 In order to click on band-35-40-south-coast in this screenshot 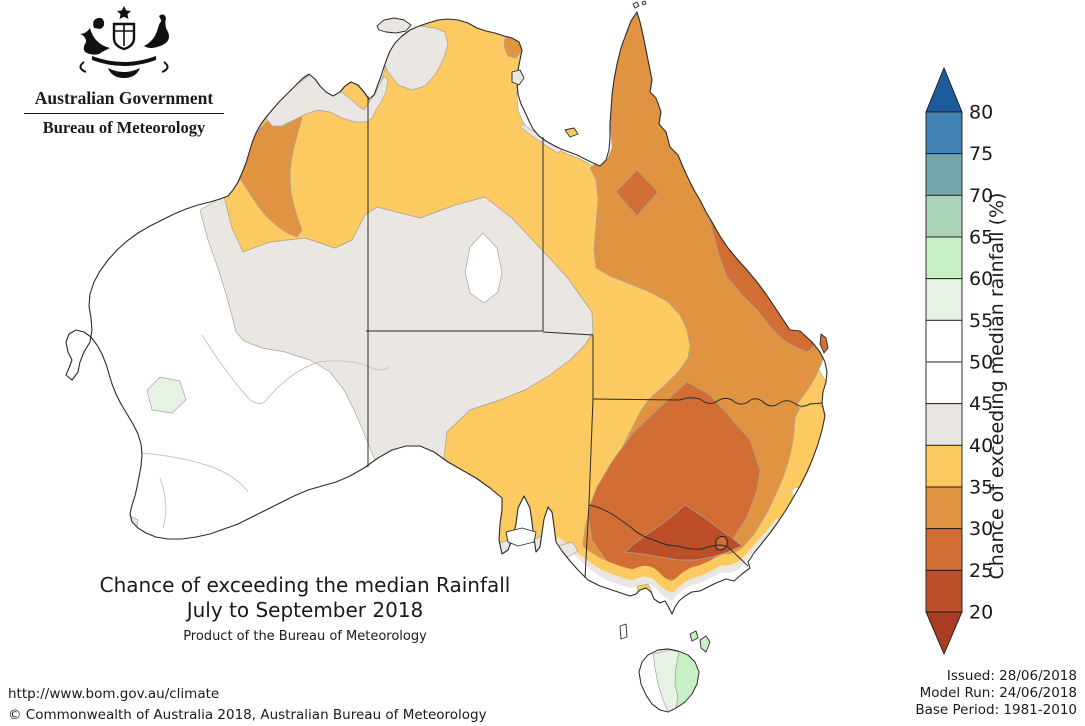, I will do `click(667, 549)`.